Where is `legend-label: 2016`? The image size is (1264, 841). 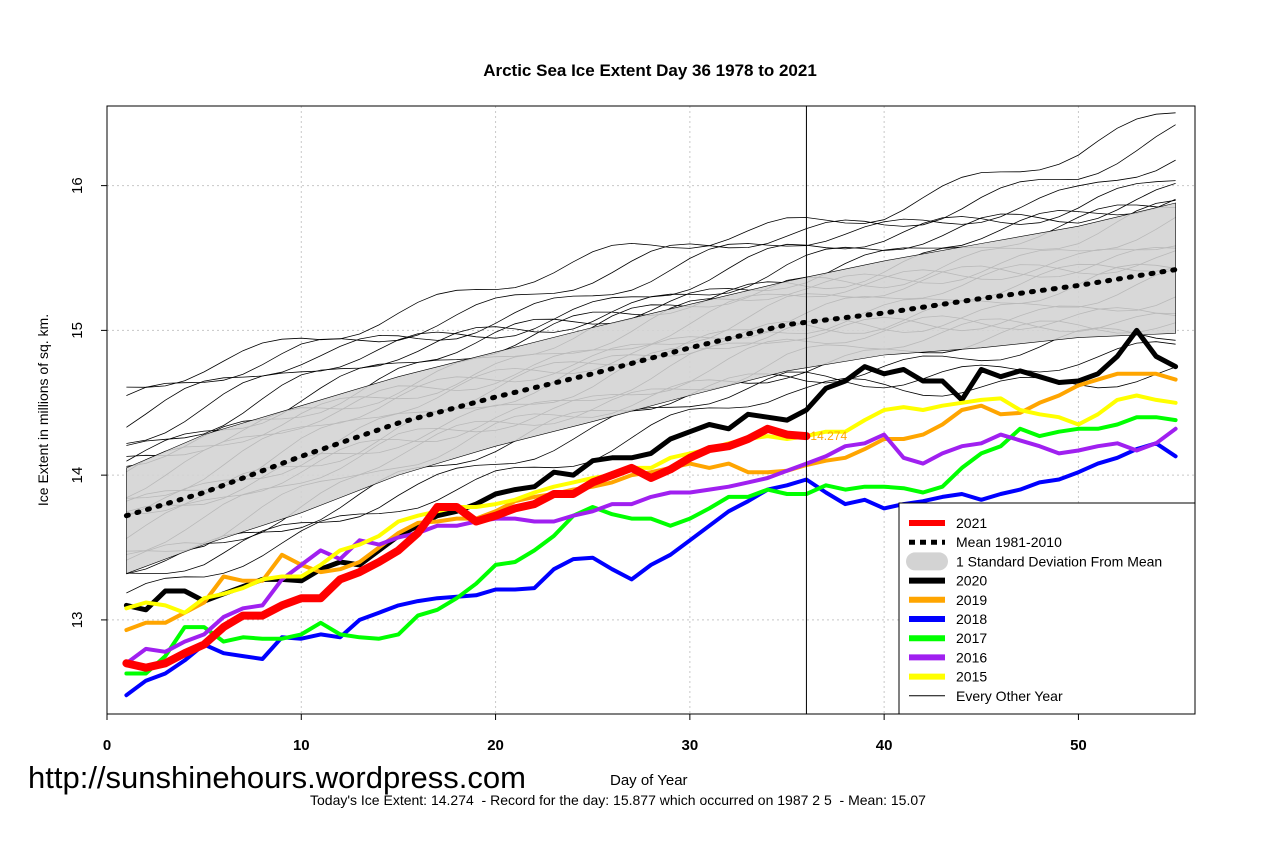
legend-label: 2016 is located at coordinates (971, 657).